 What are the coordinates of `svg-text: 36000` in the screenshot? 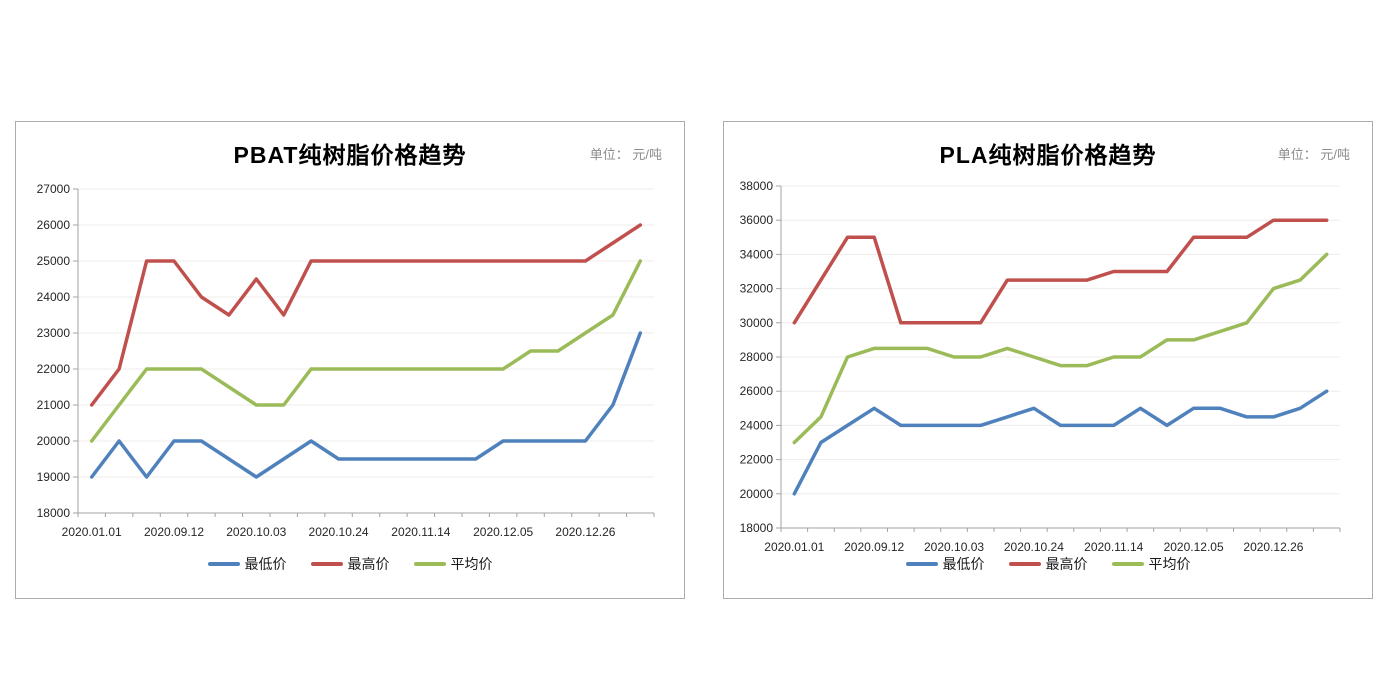 It's located at (757, 220).